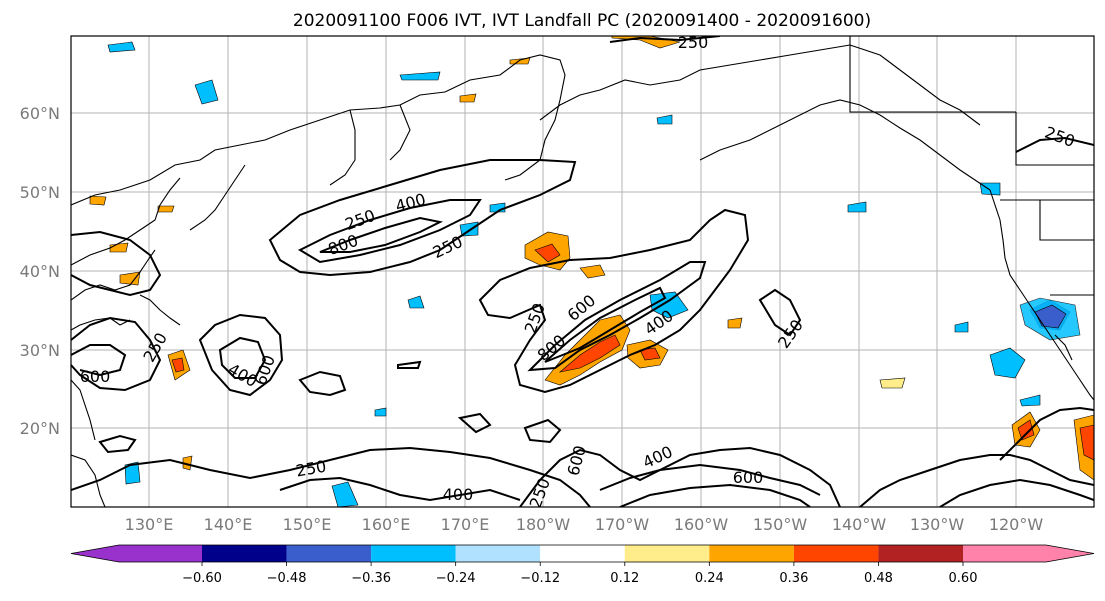  What do you see at coordinates (371, 578) in the screenshot?
I see `colorbar-tick-label: −0.36` at bounding box center [371, 578].